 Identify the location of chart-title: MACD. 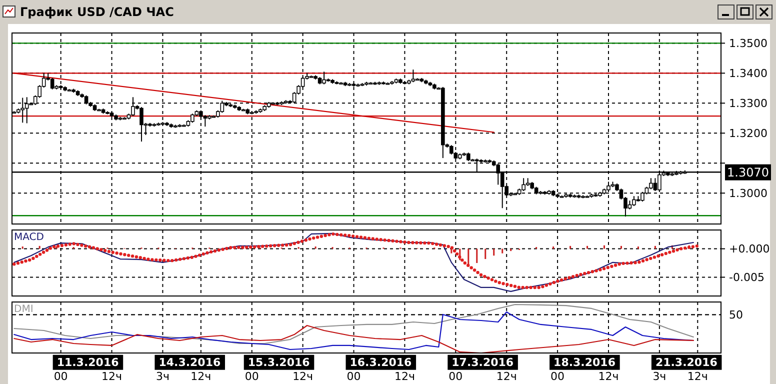
(29, 237).